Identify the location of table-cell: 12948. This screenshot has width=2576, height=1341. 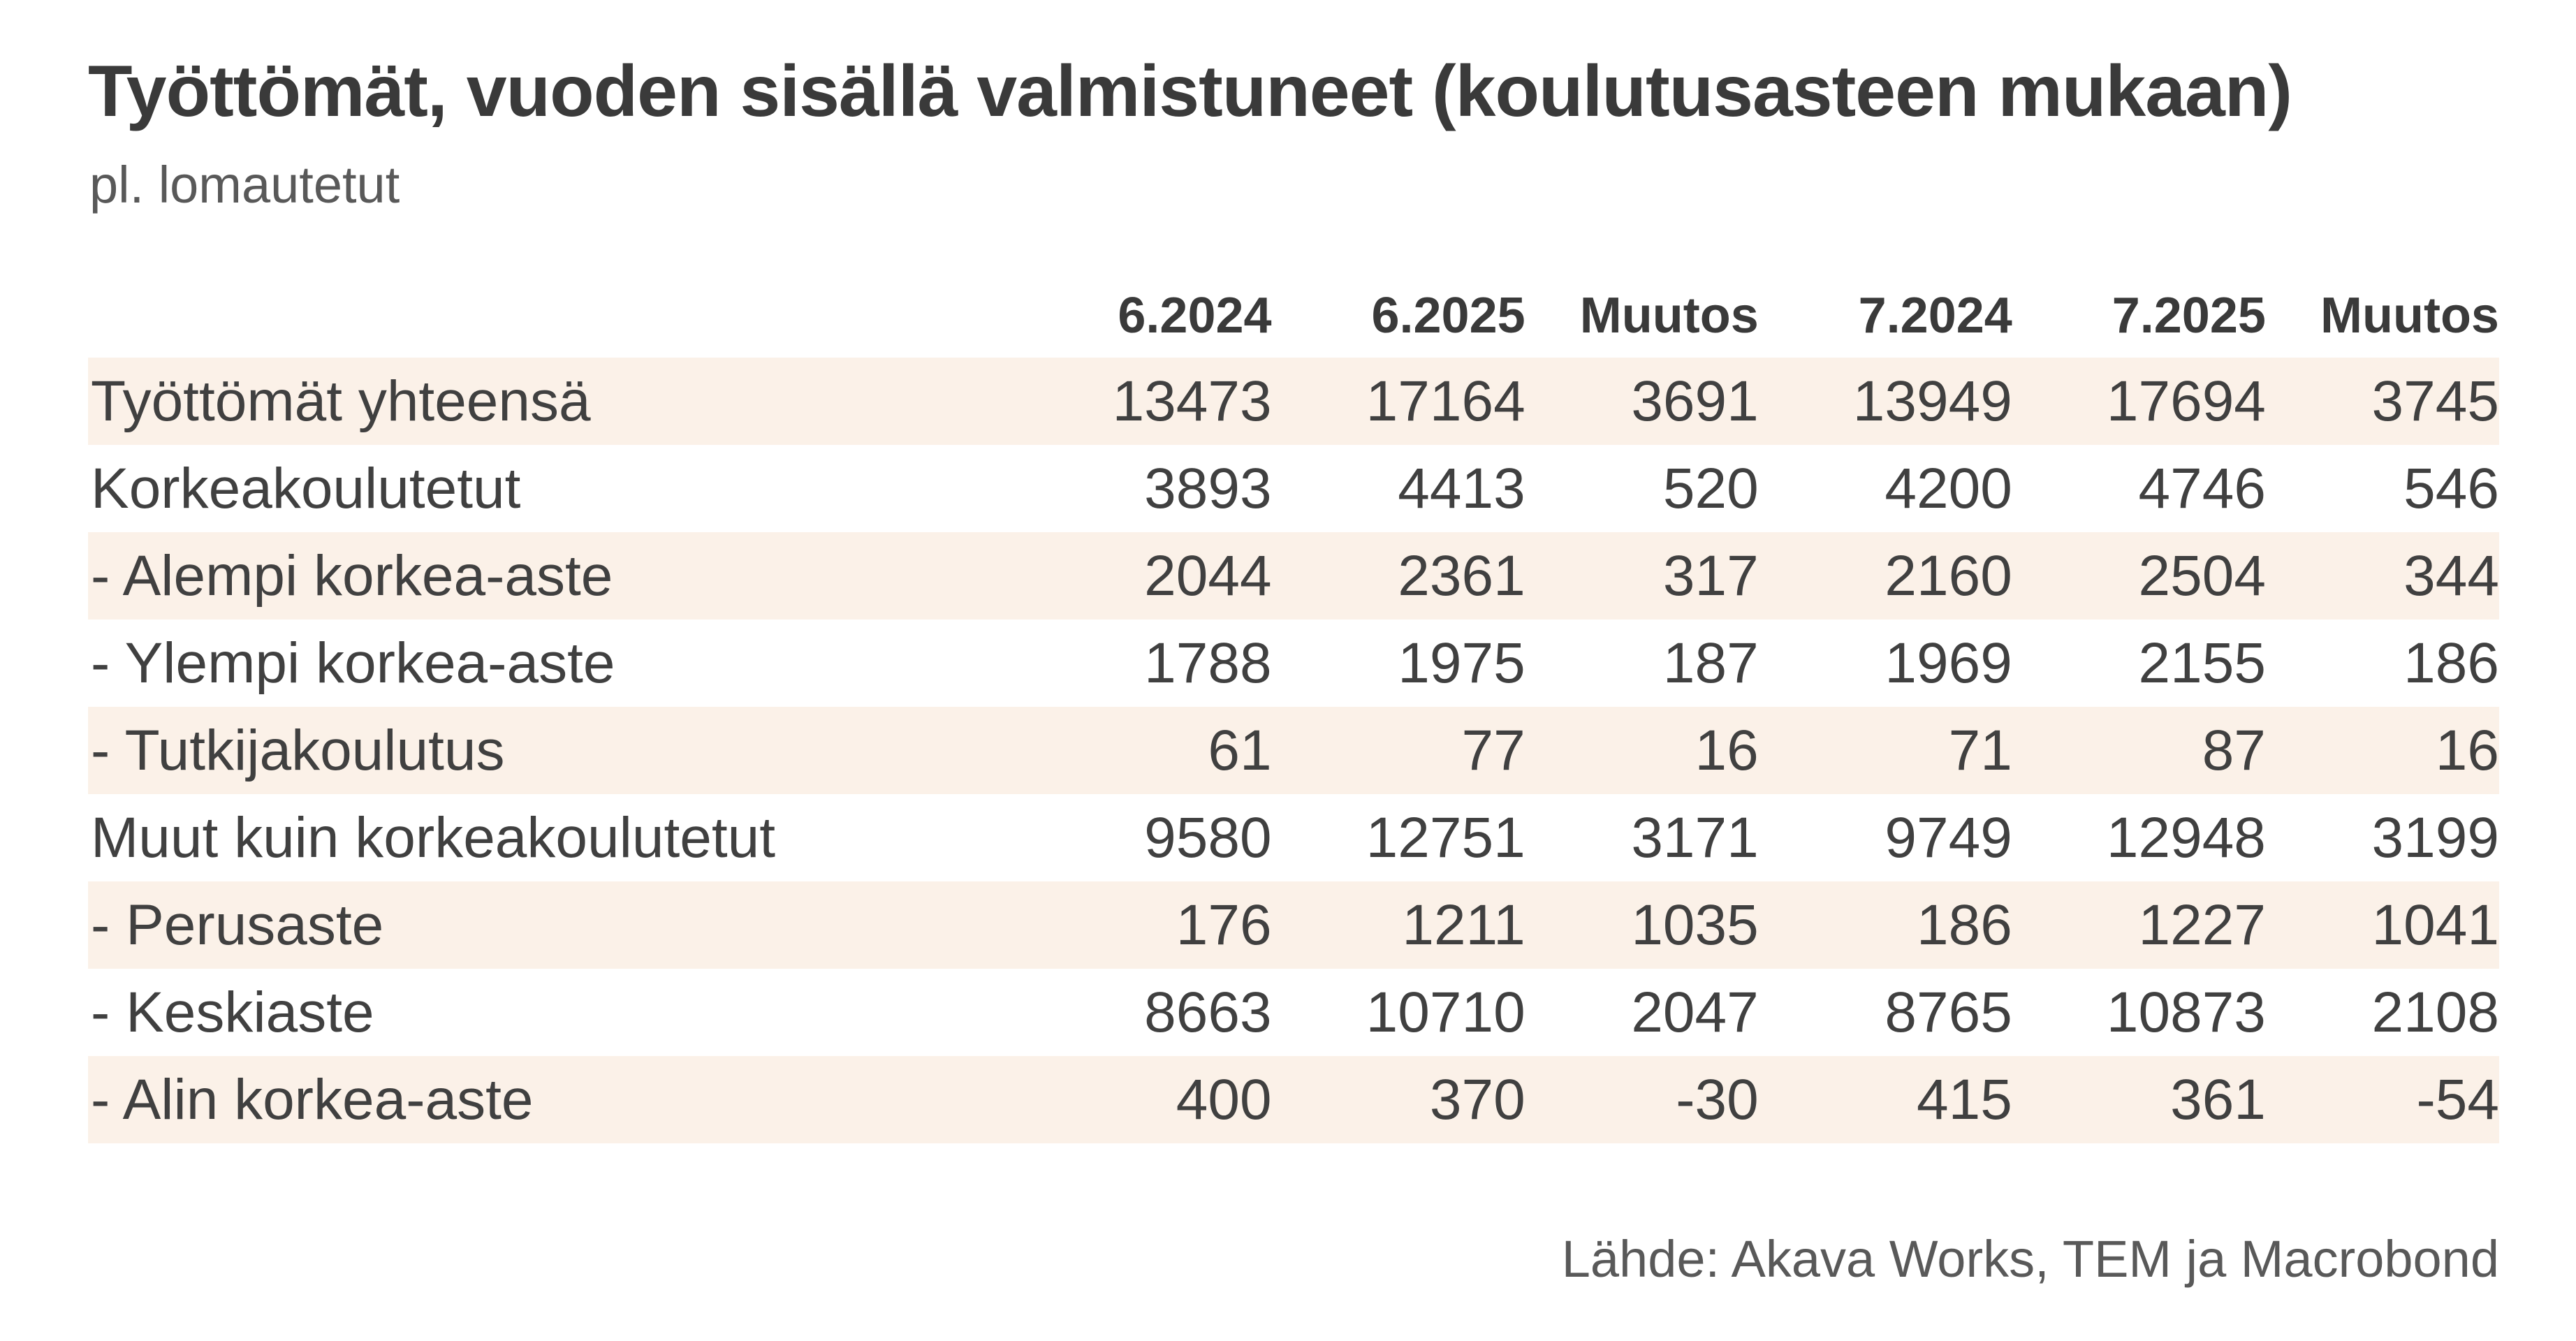
(2186, 838).